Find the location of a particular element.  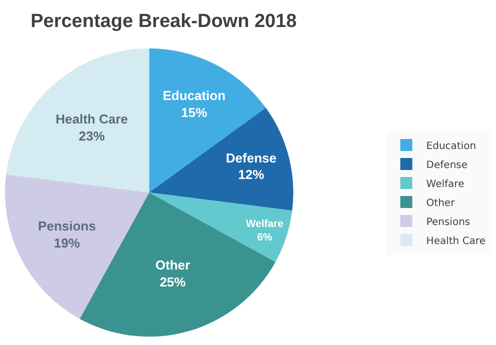

data-label: 15% is located at coordinates (194, 112).